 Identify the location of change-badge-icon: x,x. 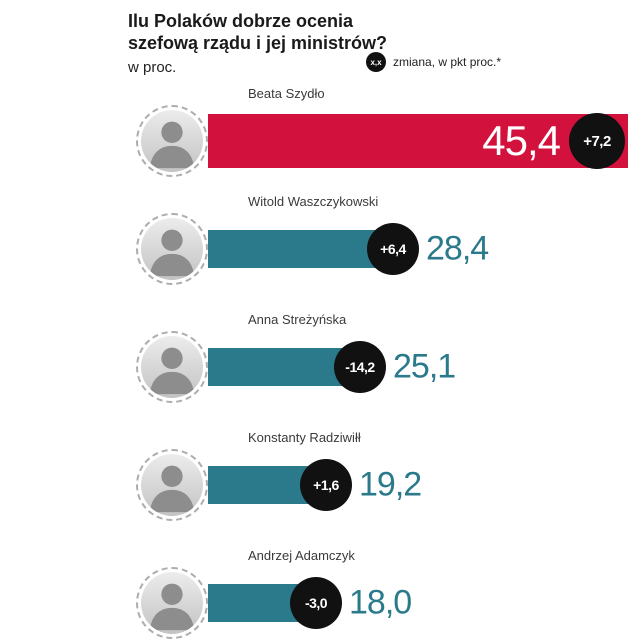
(376, 62).